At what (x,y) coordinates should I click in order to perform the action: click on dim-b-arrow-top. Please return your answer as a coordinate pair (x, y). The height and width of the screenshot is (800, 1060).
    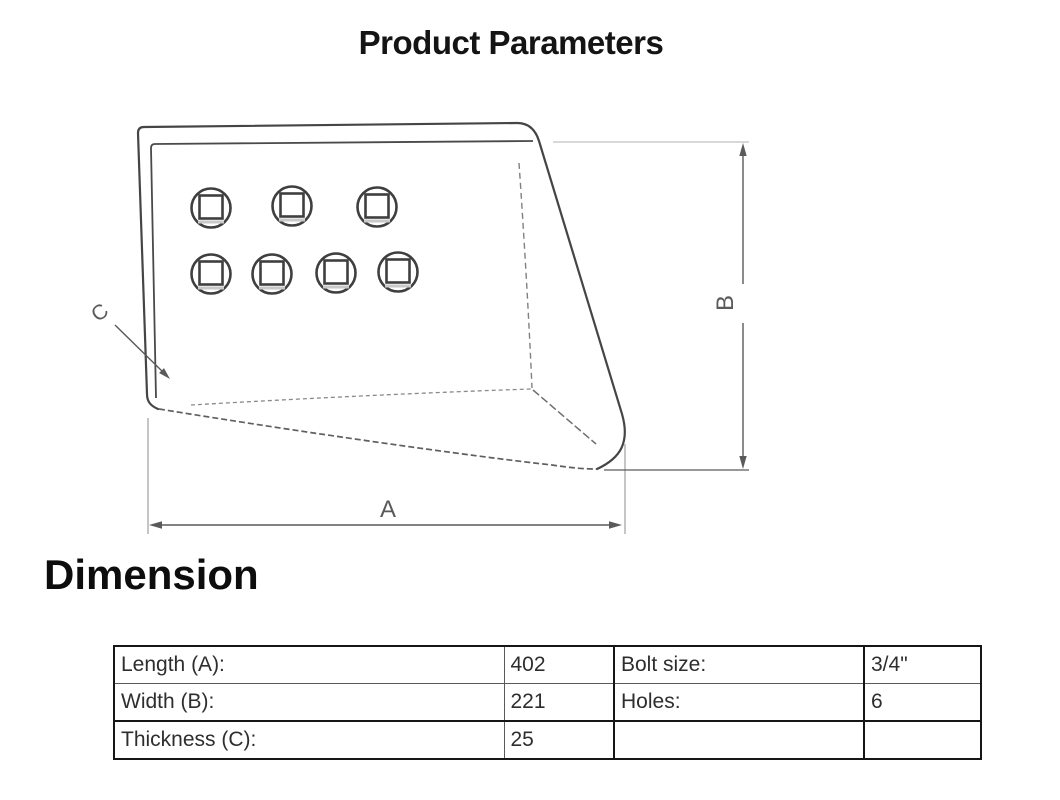
    Looking at the image, I should click on (743, 149).